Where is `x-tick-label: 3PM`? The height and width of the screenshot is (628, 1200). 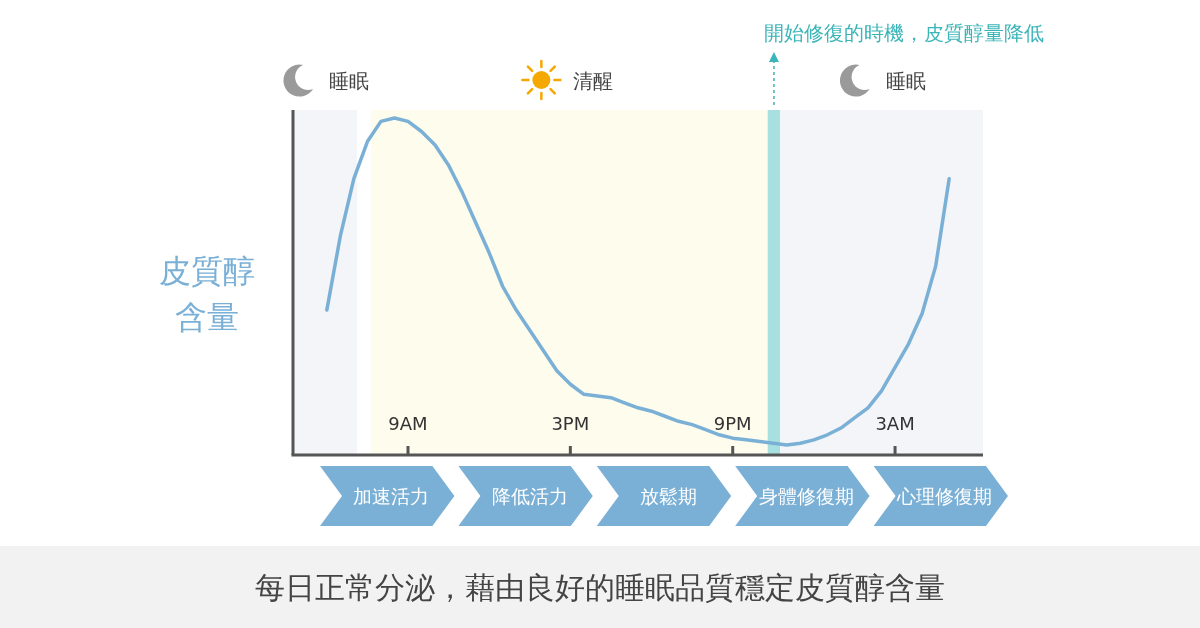 x-tick-label: 3PM is located at coordinates (570, 423).